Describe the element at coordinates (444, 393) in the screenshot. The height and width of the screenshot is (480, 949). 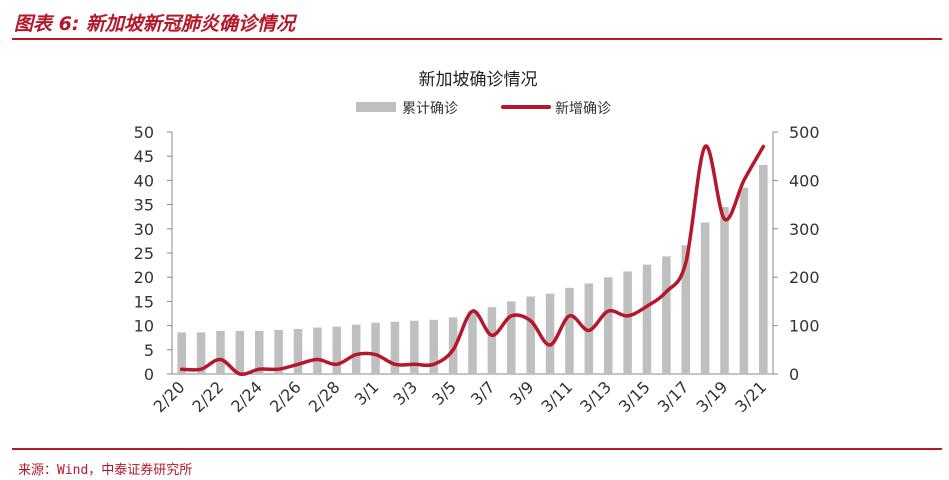
I see `x-axis-tick-label: 3/5` at that location.